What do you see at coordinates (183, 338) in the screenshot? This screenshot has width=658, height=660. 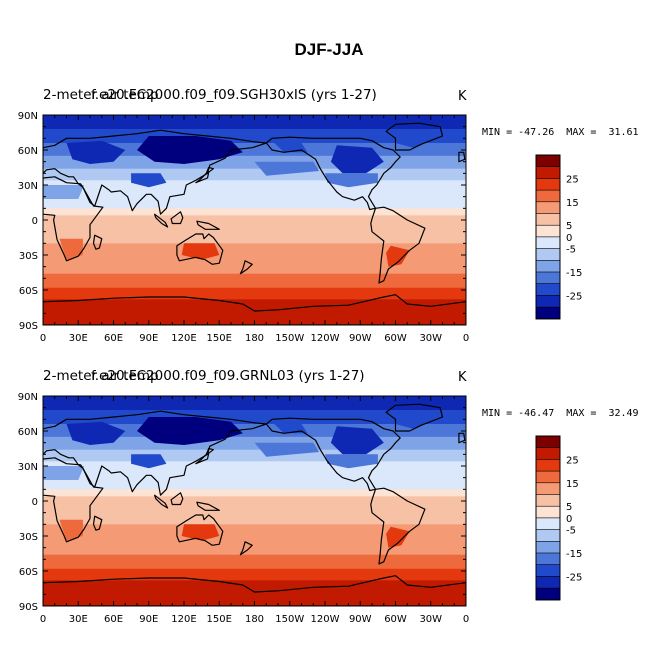 I see `x-tick-label: 120E` at bounding box center [183, 338].